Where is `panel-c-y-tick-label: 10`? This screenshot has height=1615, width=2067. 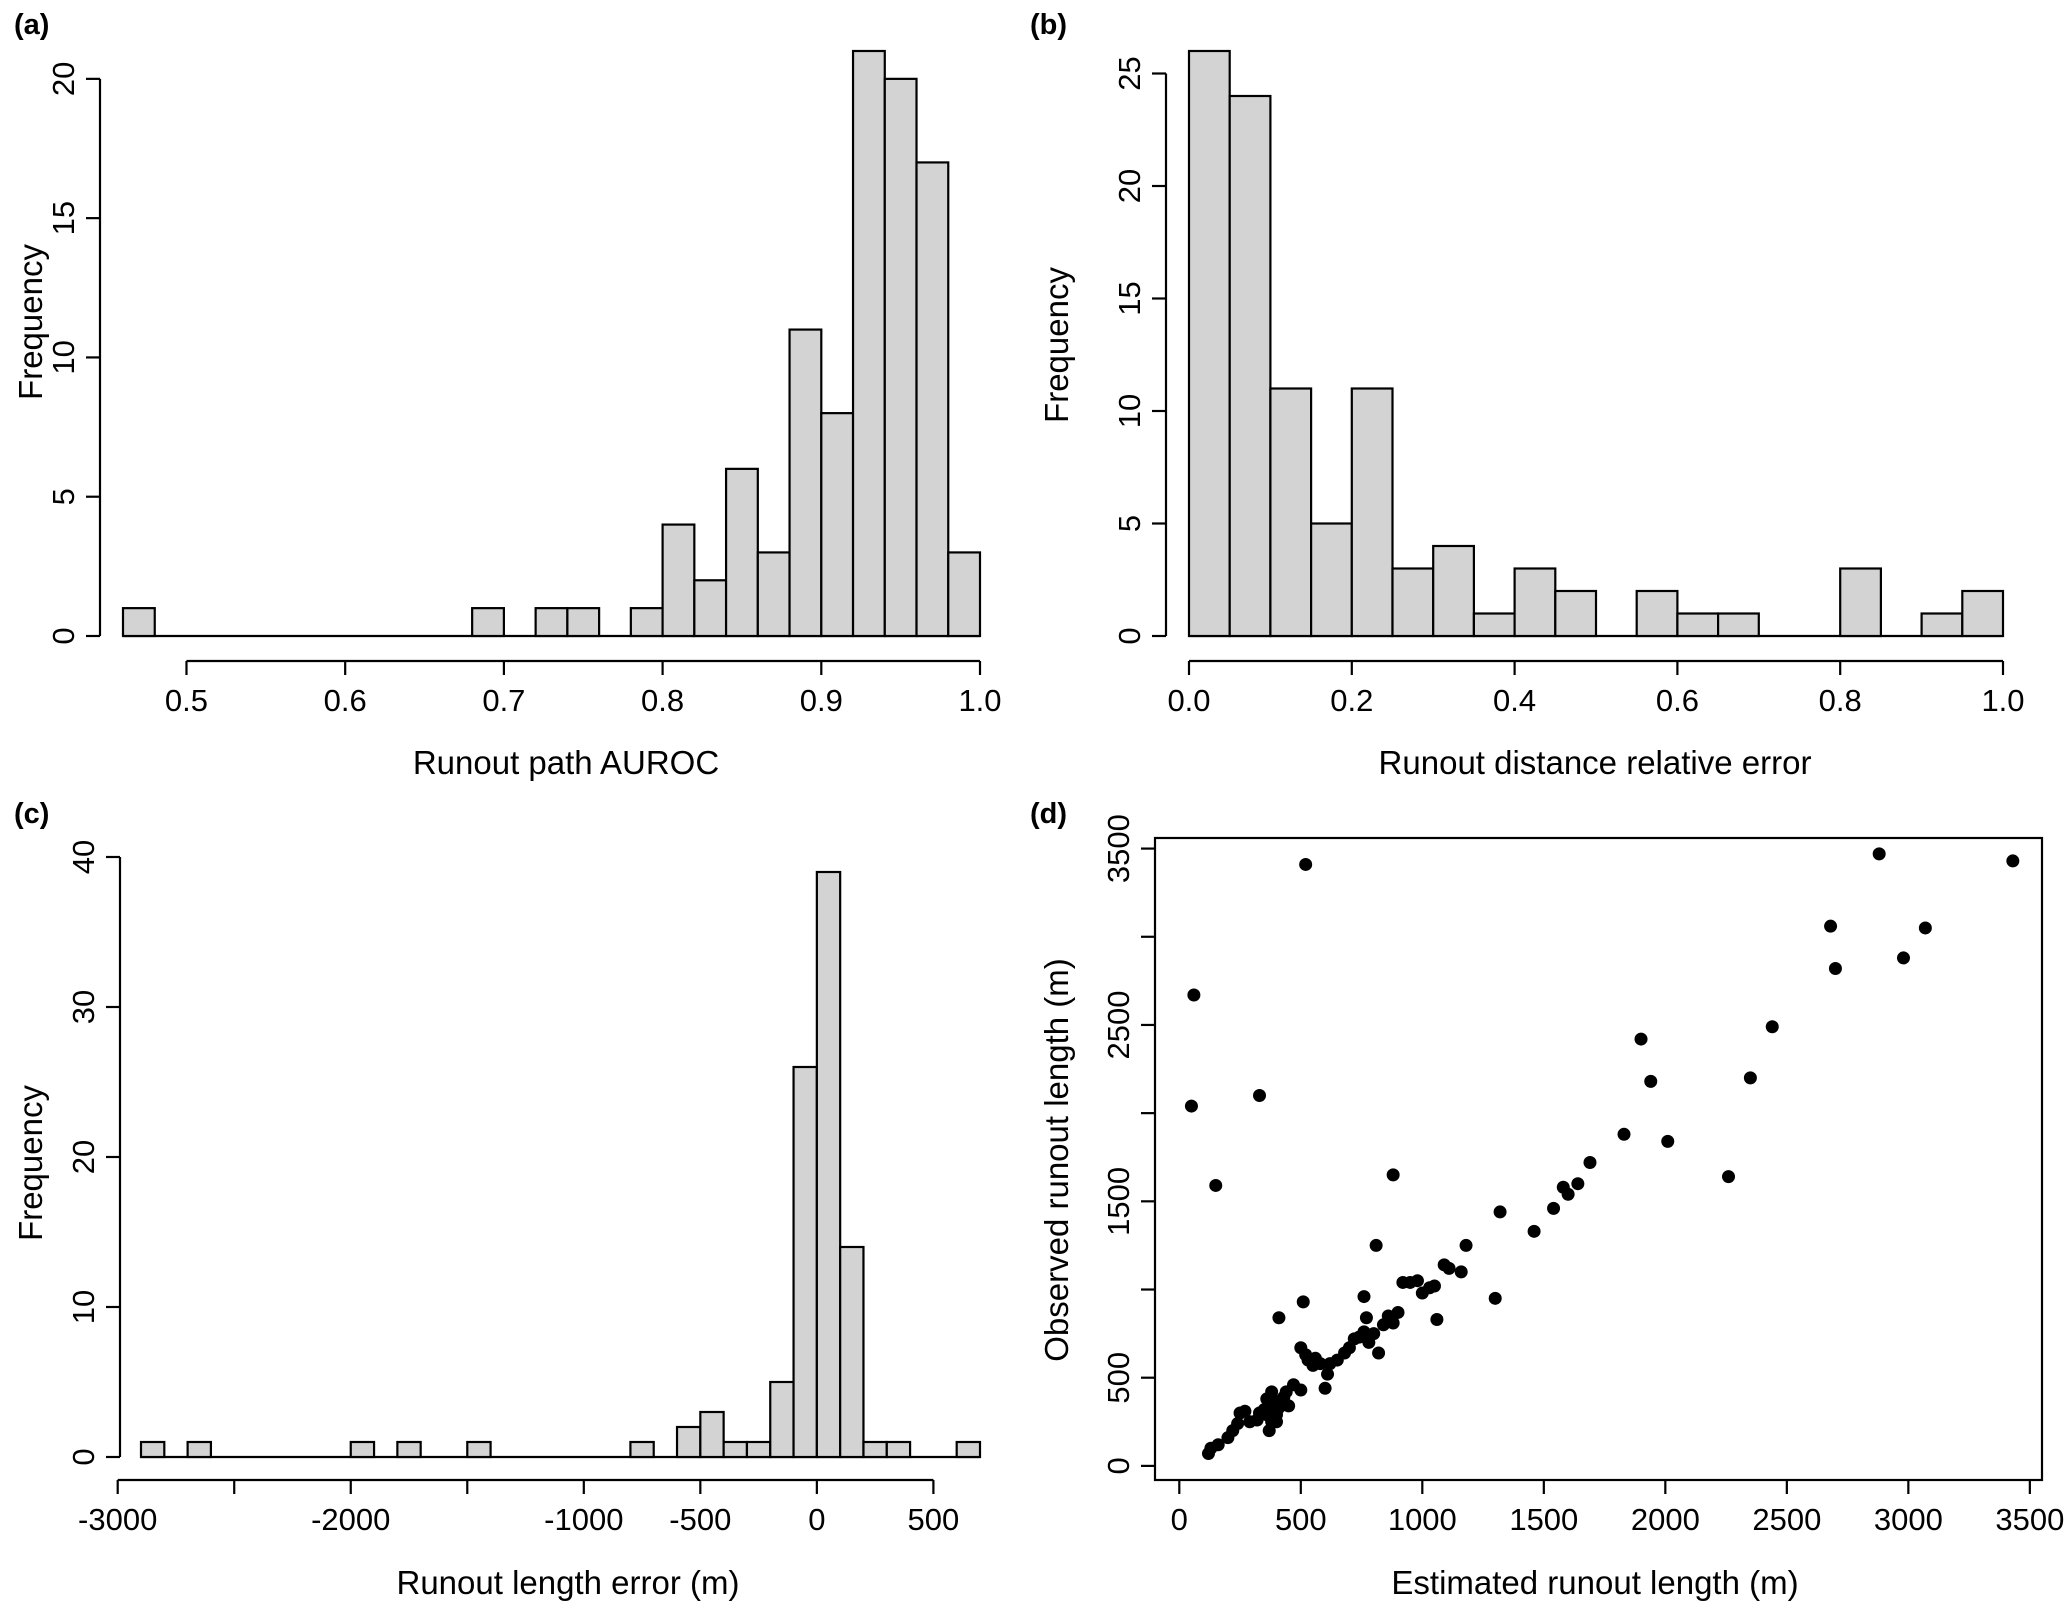
panel-c-y-tick-label: 10 is located at coordinates (83, 1307).